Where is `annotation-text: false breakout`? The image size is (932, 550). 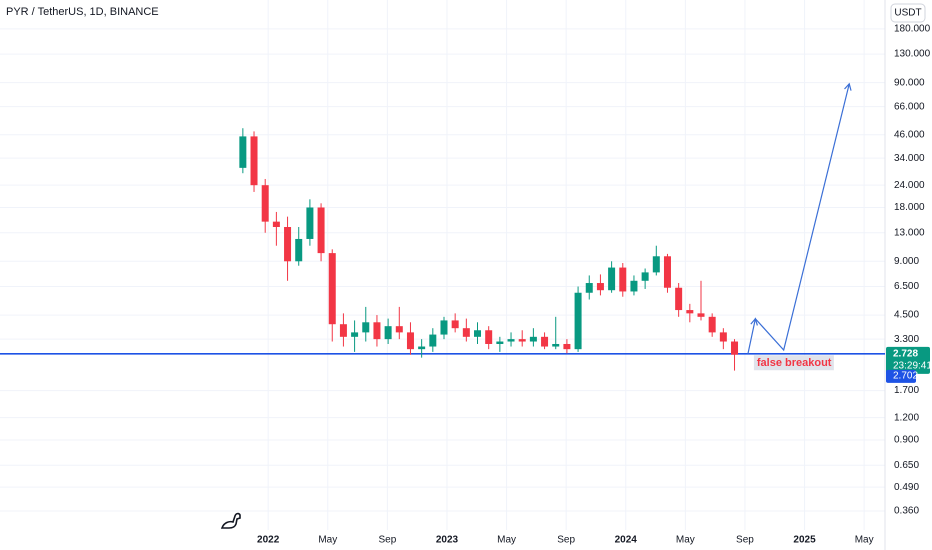
annotation-text: false breakout is located at coordinates (794, 363).